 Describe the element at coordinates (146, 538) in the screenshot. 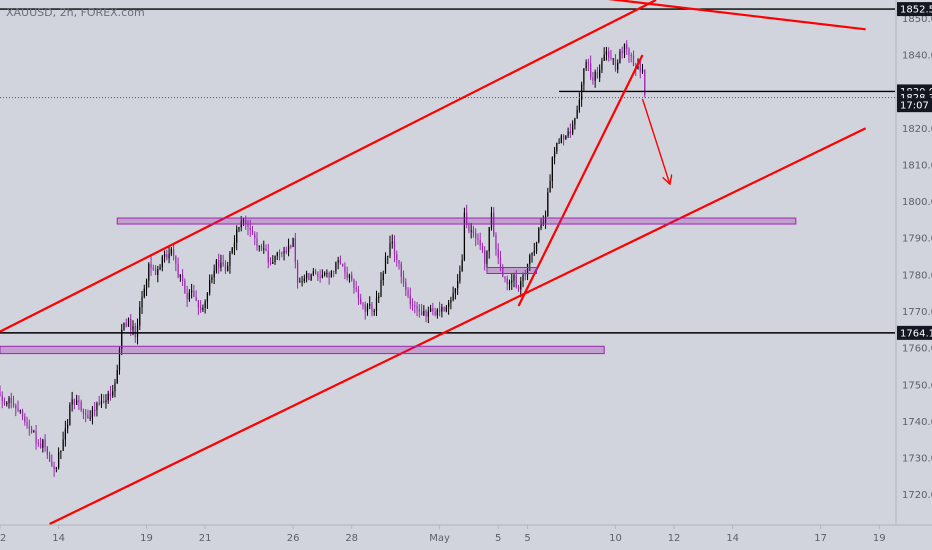

I see `time-tick-label: 19` at that location.